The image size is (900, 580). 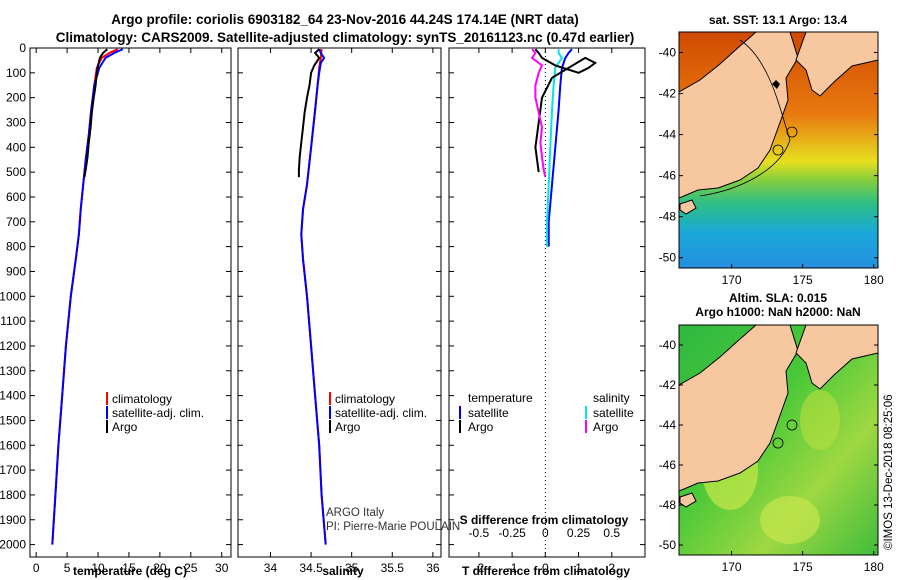 I want to click on credit-line-2: PI: Pierre-Marie POULAIN, so click(x=393, y=527).